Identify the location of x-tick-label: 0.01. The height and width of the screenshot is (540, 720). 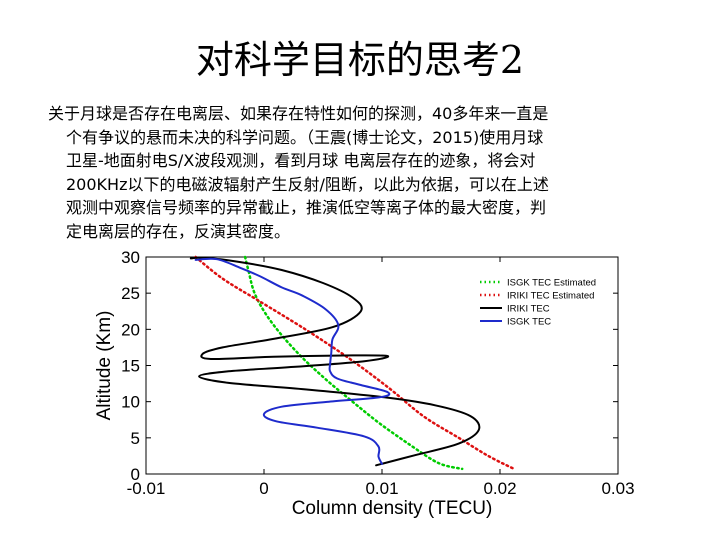
(381, 488).